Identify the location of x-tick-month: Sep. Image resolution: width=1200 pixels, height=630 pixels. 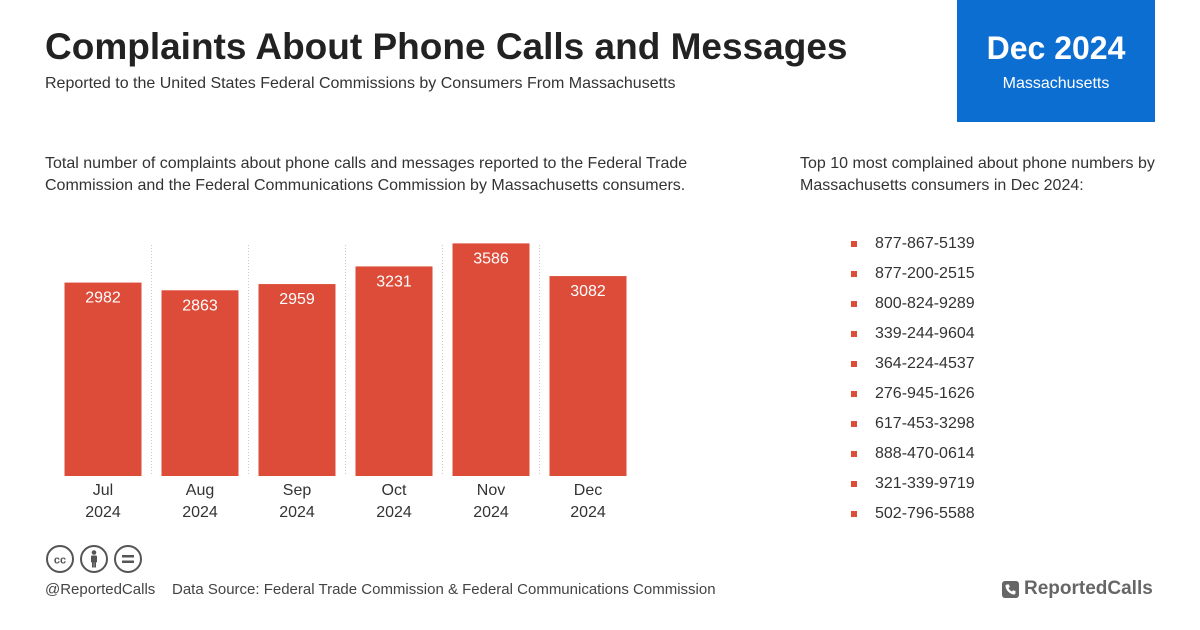
(297, 490).